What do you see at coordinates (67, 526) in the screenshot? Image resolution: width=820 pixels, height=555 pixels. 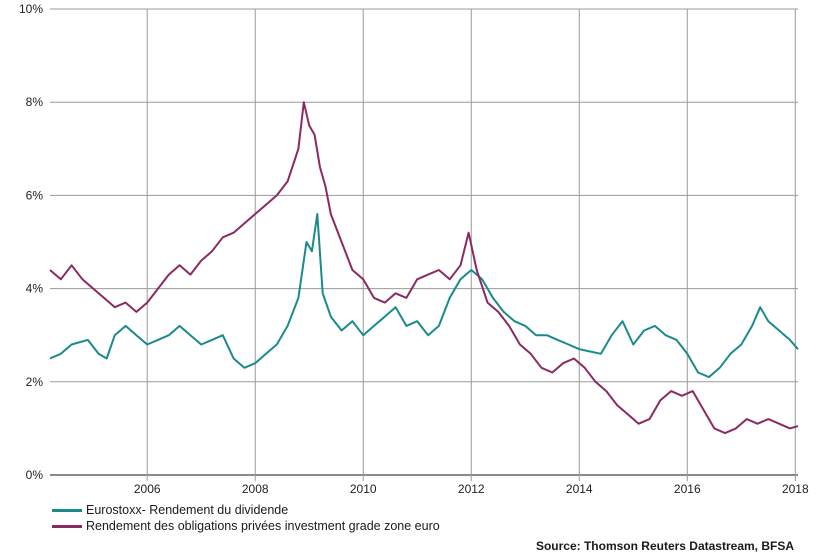 I see `legend-swatch-purple` at bounding box center [67, 526].